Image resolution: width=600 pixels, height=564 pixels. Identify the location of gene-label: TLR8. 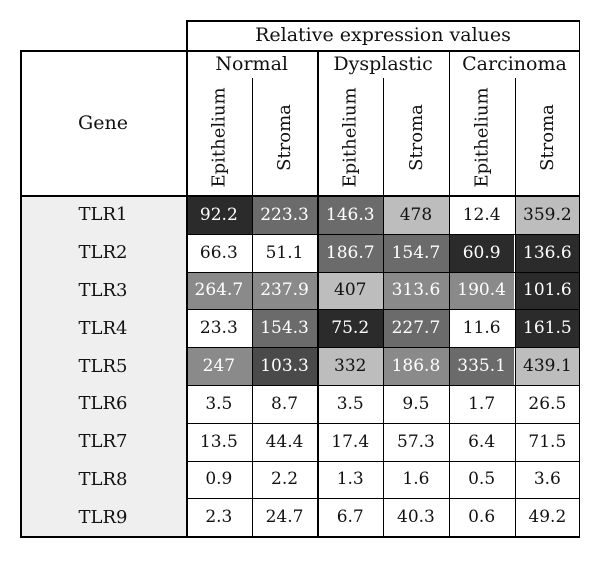
(103, 479).